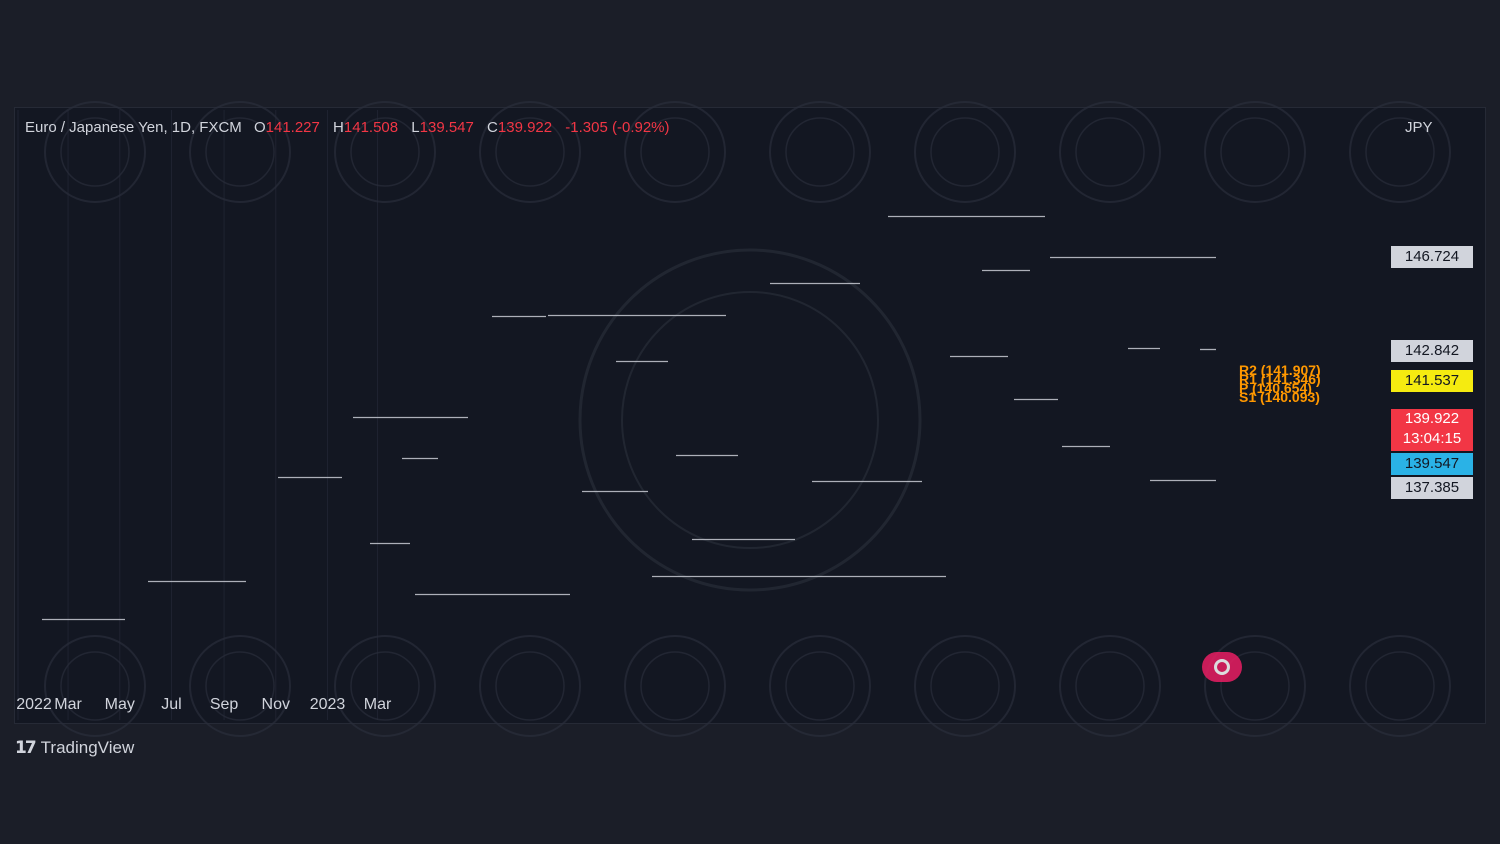  Describe the element at coordinates (617, 127) in the screenshot. I see `change-value: -1.305 (-0.92%)` at that location.